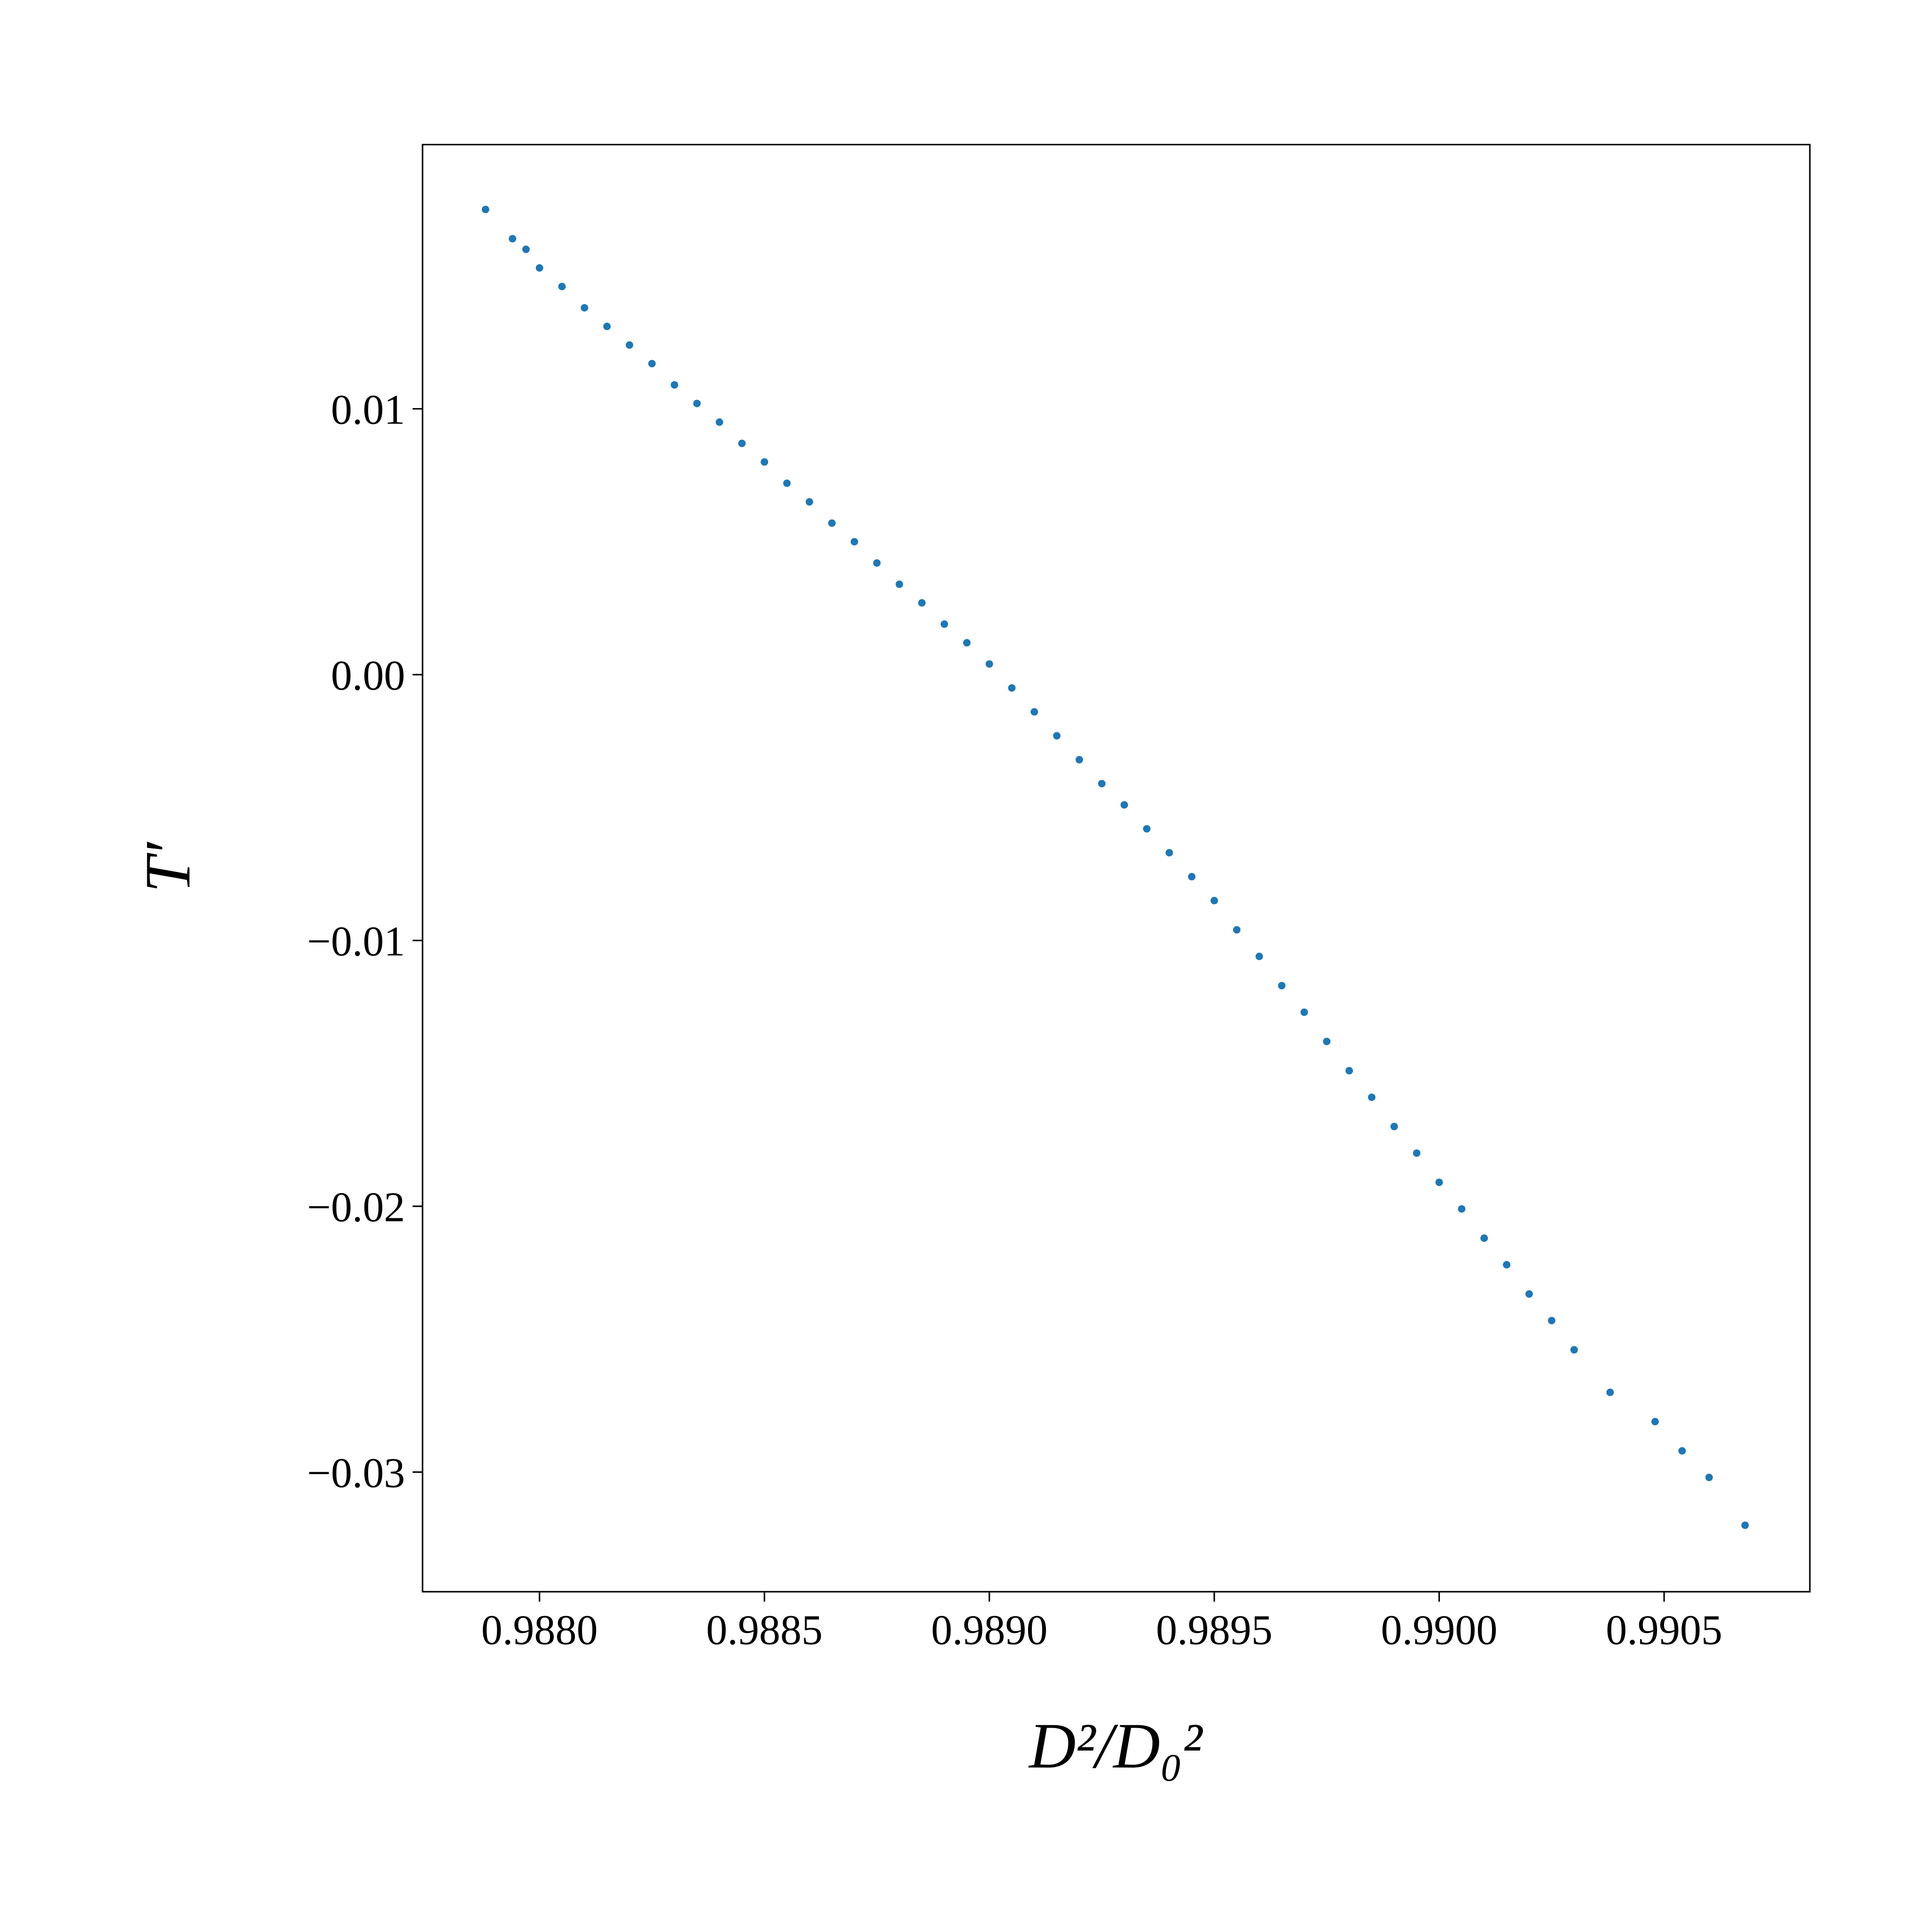  I want to click on x-tick-label: 0.9905, so click(1664, 1630).